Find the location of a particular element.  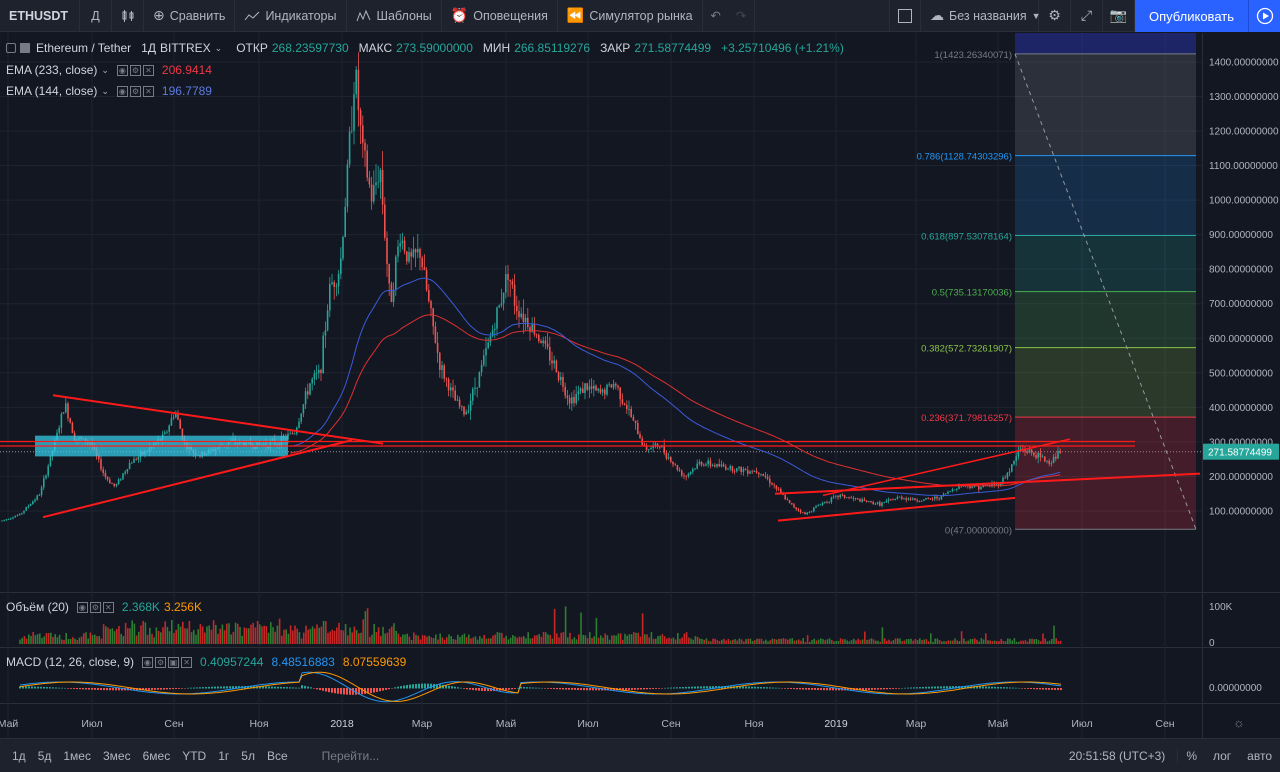

log-toggle: лог is located at coordinates (1222, 756).